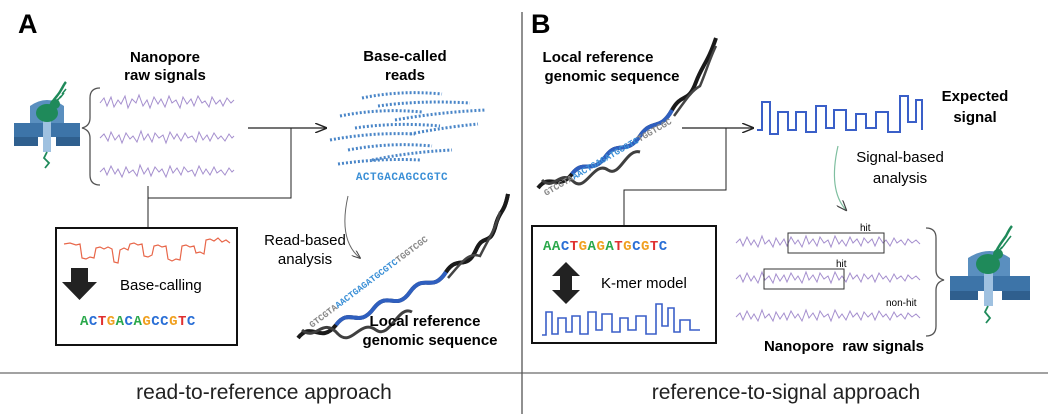 This screenshot has height=414, width=1048. What do you see at coordinates (611, 76) in the screenshot?
I see `ref-label-b-line2: genomic sequence` at bounding box center [611, 76].